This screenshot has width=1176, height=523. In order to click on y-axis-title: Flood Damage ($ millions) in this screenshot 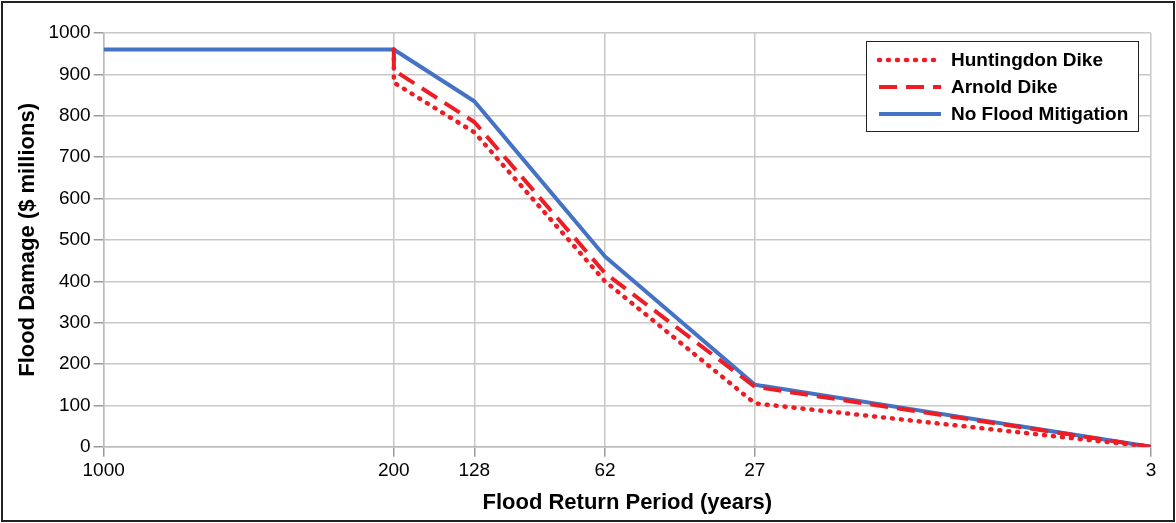, I will do `click(27, 239)`.